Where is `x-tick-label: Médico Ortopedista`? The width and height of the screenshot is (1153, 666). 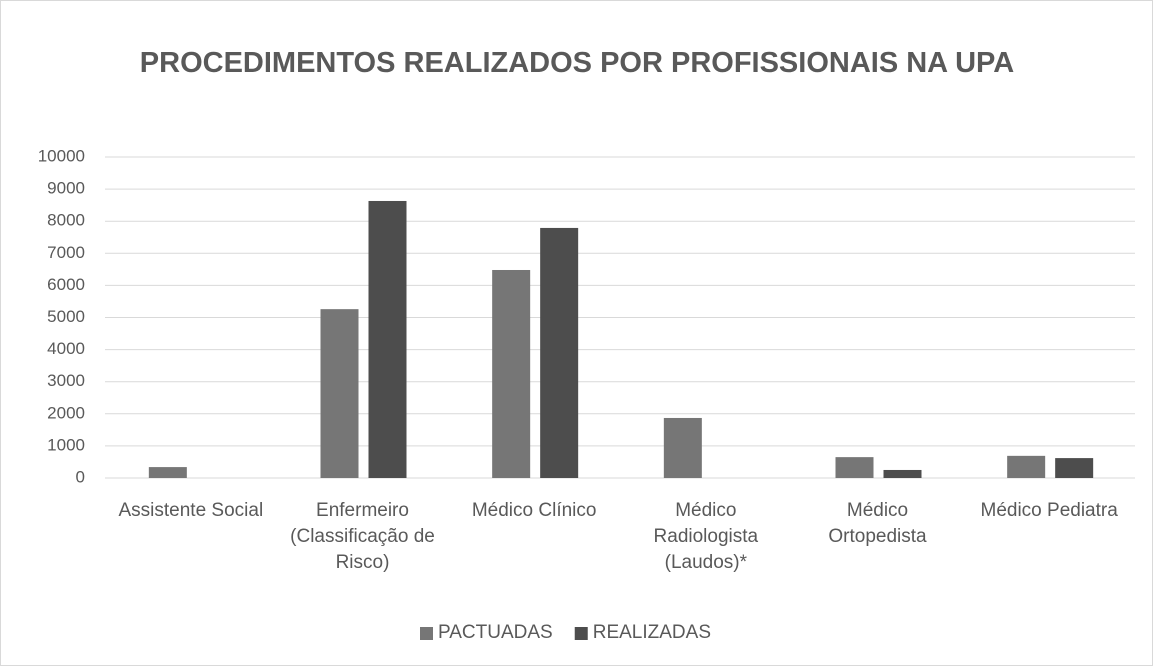
x-tick-label: Médico Ortopedista is located at coordinates (877, 523).